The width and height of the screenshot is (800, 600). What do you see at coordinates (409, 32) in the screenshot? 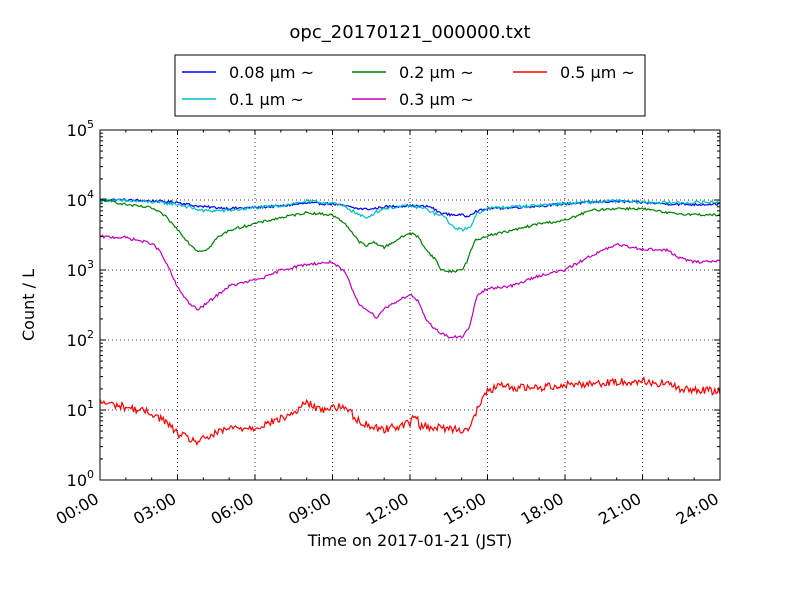
I see `chart-title: opc_20170121_000000.txt` at bounding box center [409, 32].